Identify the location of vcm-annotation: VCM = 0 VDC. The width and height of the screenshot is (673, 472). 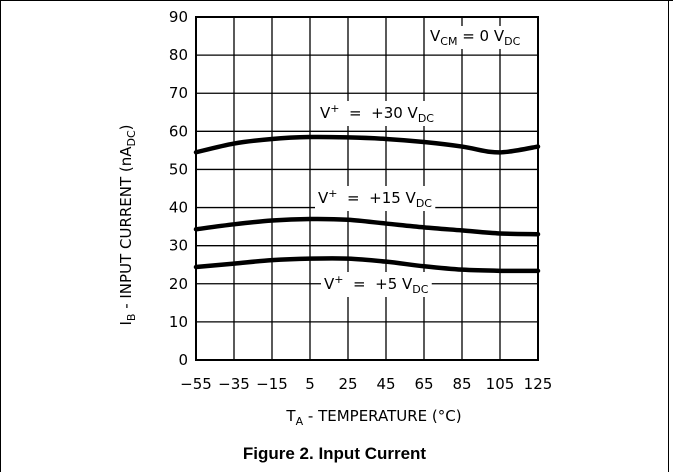
(475, 37).